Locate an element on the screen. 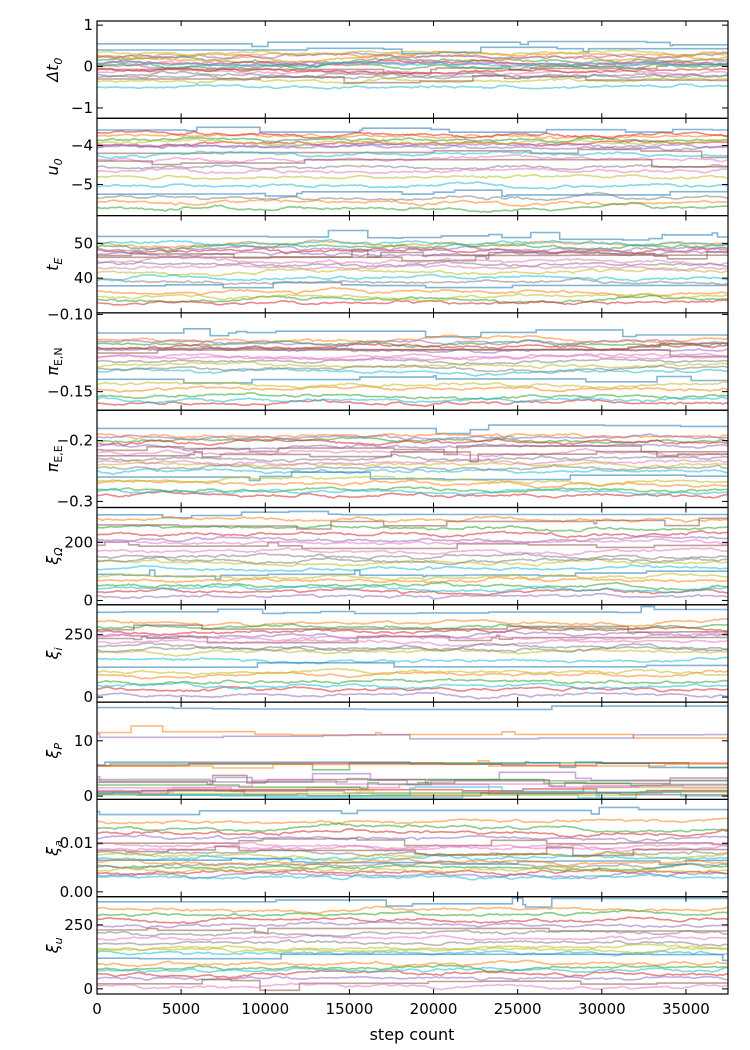  y-axis-label-main-u0: u is located at coordinates (52, 170).